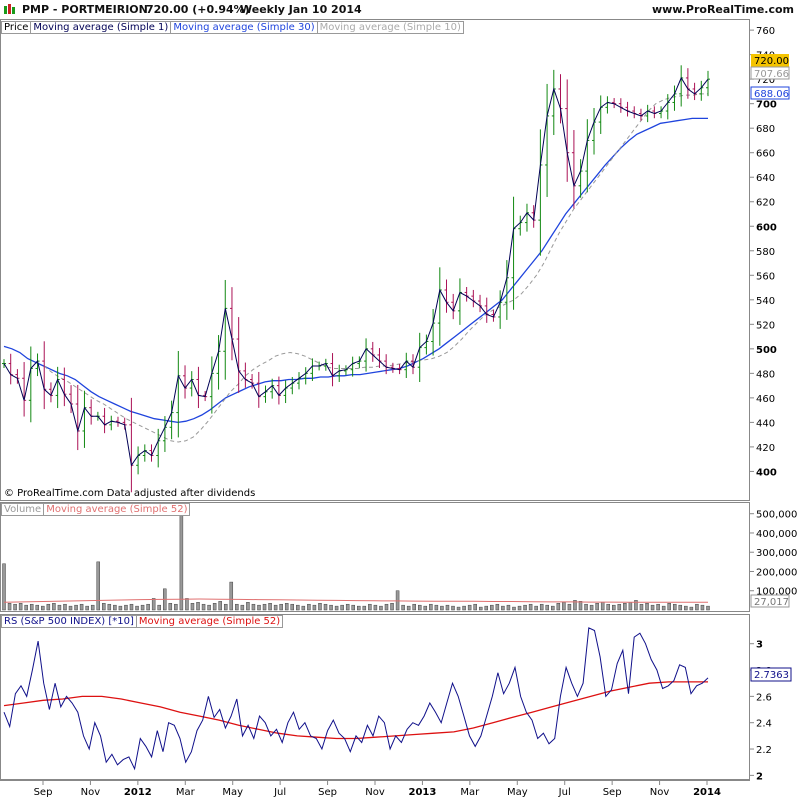 Image resolution: width=800 pixels, height=800 pixels. Describe the element at coordinates (10, 10) in the screenshot. I see `stock-icon` at that location.